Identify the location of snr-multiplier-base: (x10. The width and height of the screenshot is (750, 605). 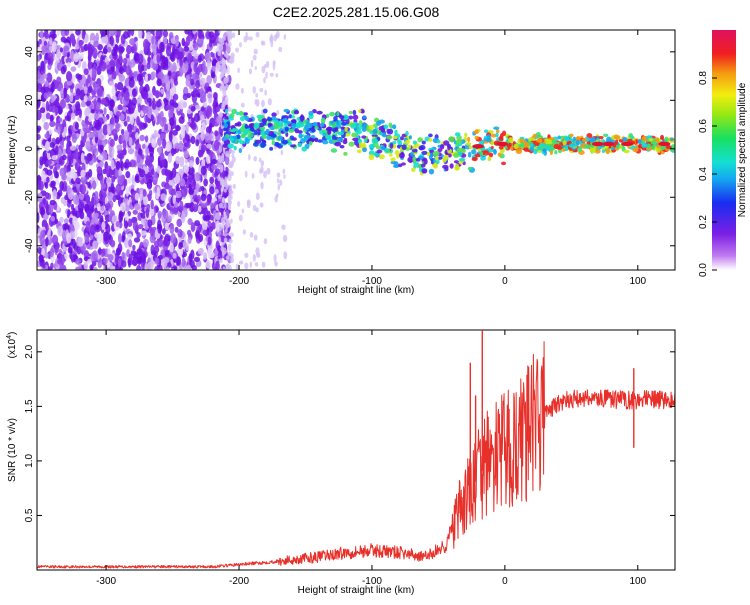
(12, 348).